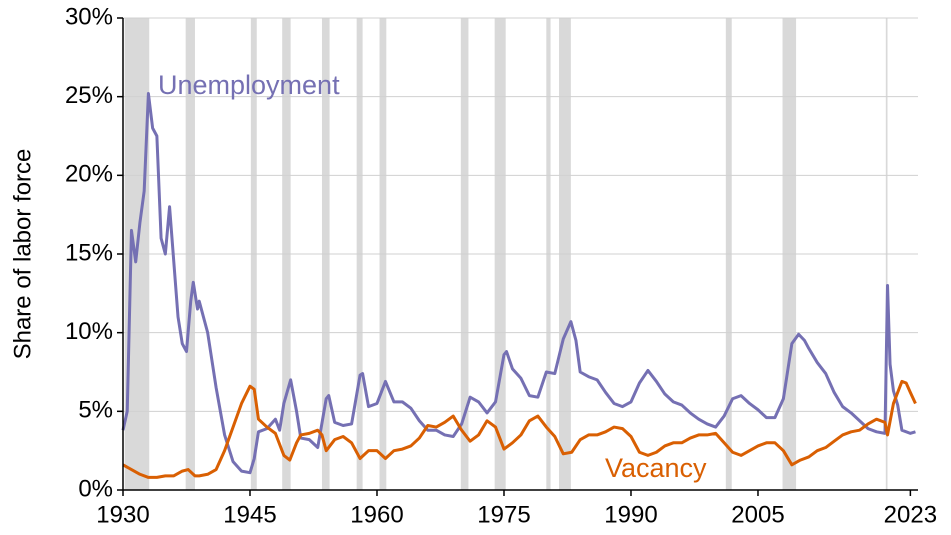  What do you see at coordinates (757, 514) in the screenshot?
I see `x-tick-label: 2005` at bounding box center [757, 514].